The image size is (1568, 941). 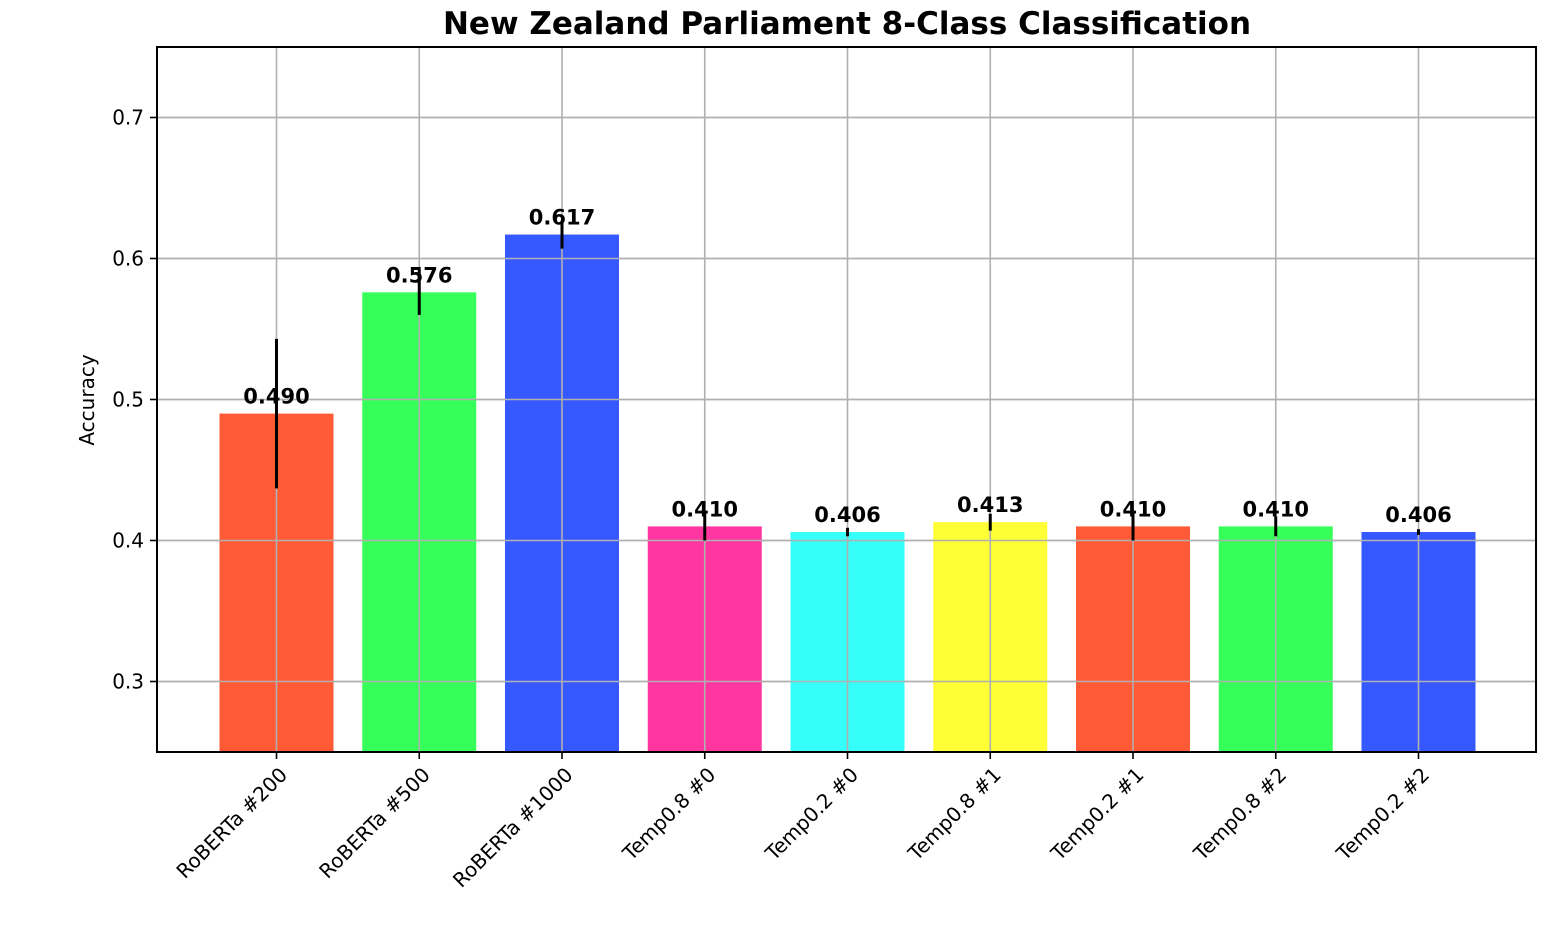 I want to click on y-tick-label: 0.7, so click(x=128, y=118).